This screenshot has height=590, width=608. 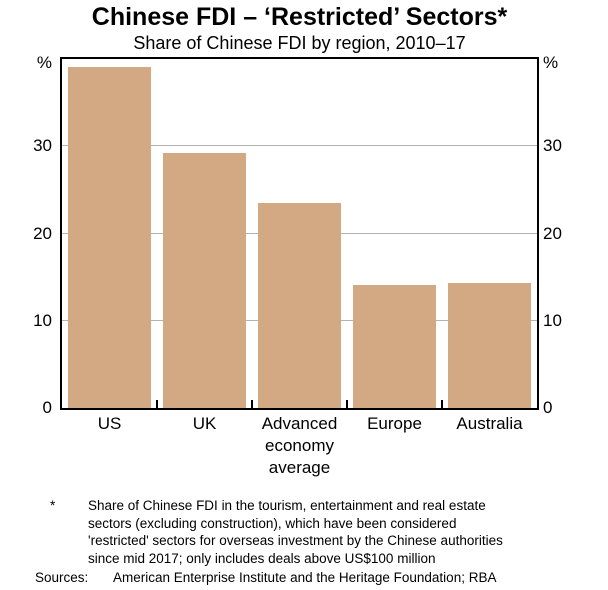 What do you see at coordinates (204, 423) in the screenshot?
I see `x-label-uk: UK` at bounding box center [204, 423].